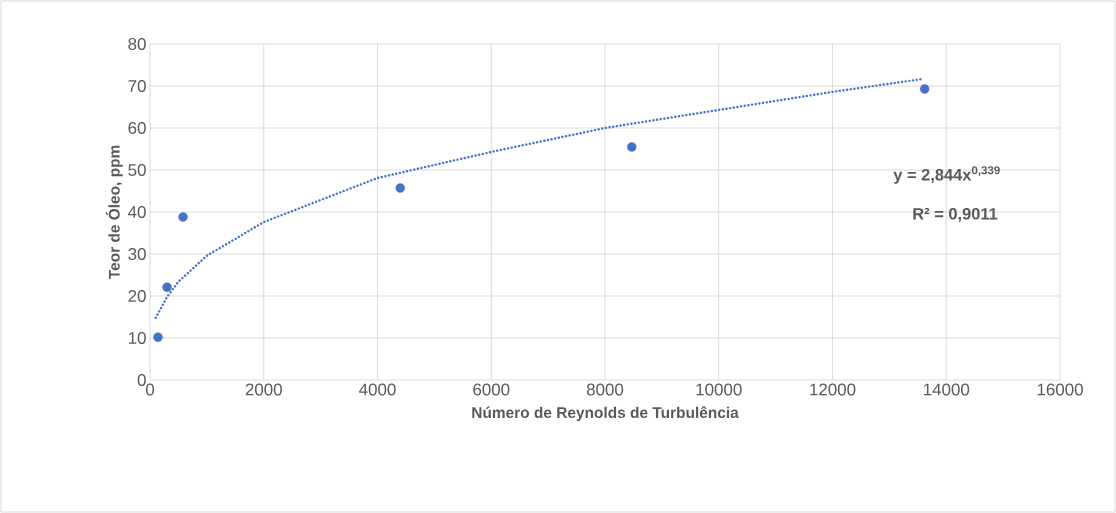 Image resolution: width=1116 pixels, height=513 pixels. I want to click on y-tick-label: 70, so click(137, 86).